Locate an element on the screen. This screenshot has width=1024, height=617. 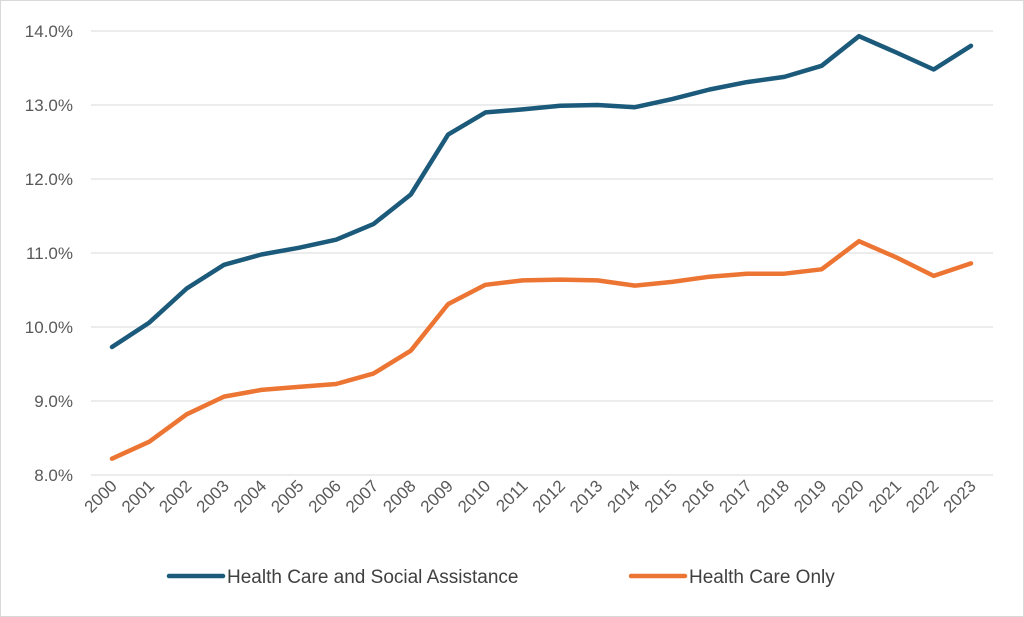
x-tick-label: 2014 is located at coordinates (624, 496).